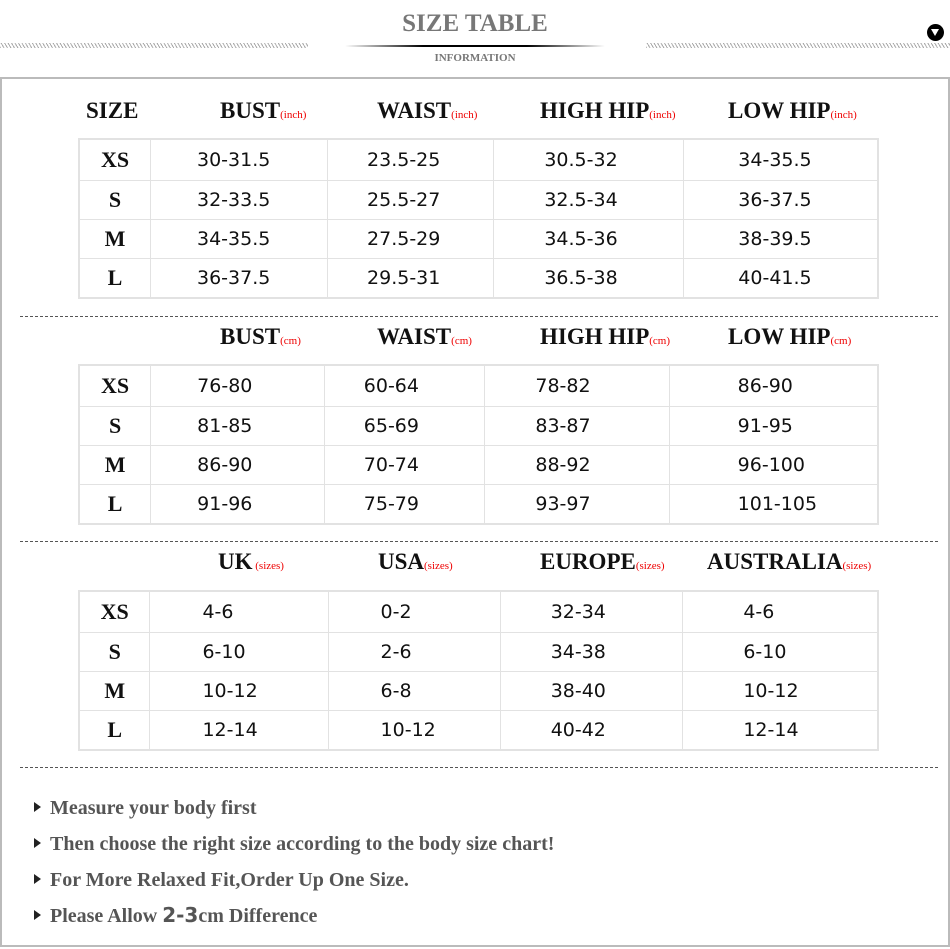  Describe the element at coordinates (773, 465) in the screenshot. I see `value-cell: 96-100` at that location.